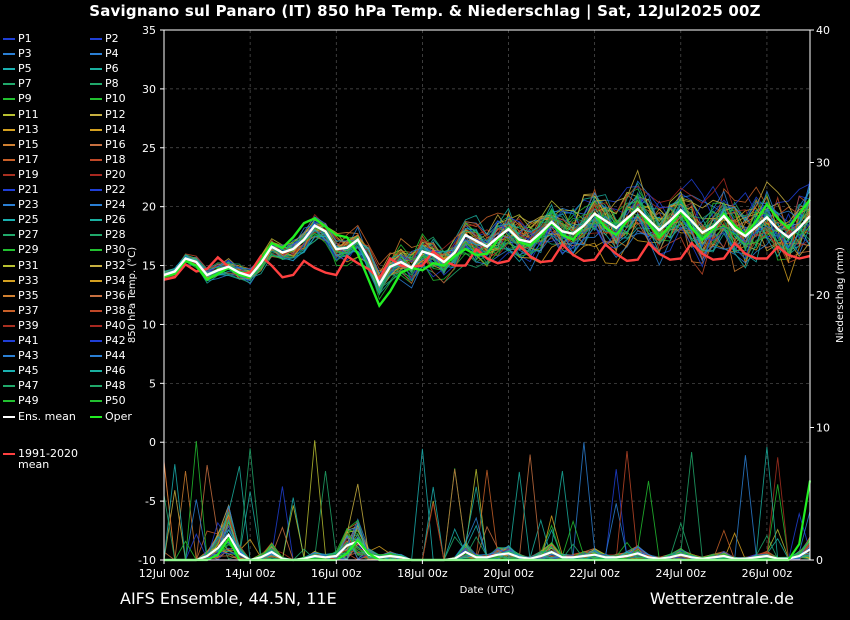  I want to click on y-axis-label: 850 hPa Temp. (°C), so click(132, 295).